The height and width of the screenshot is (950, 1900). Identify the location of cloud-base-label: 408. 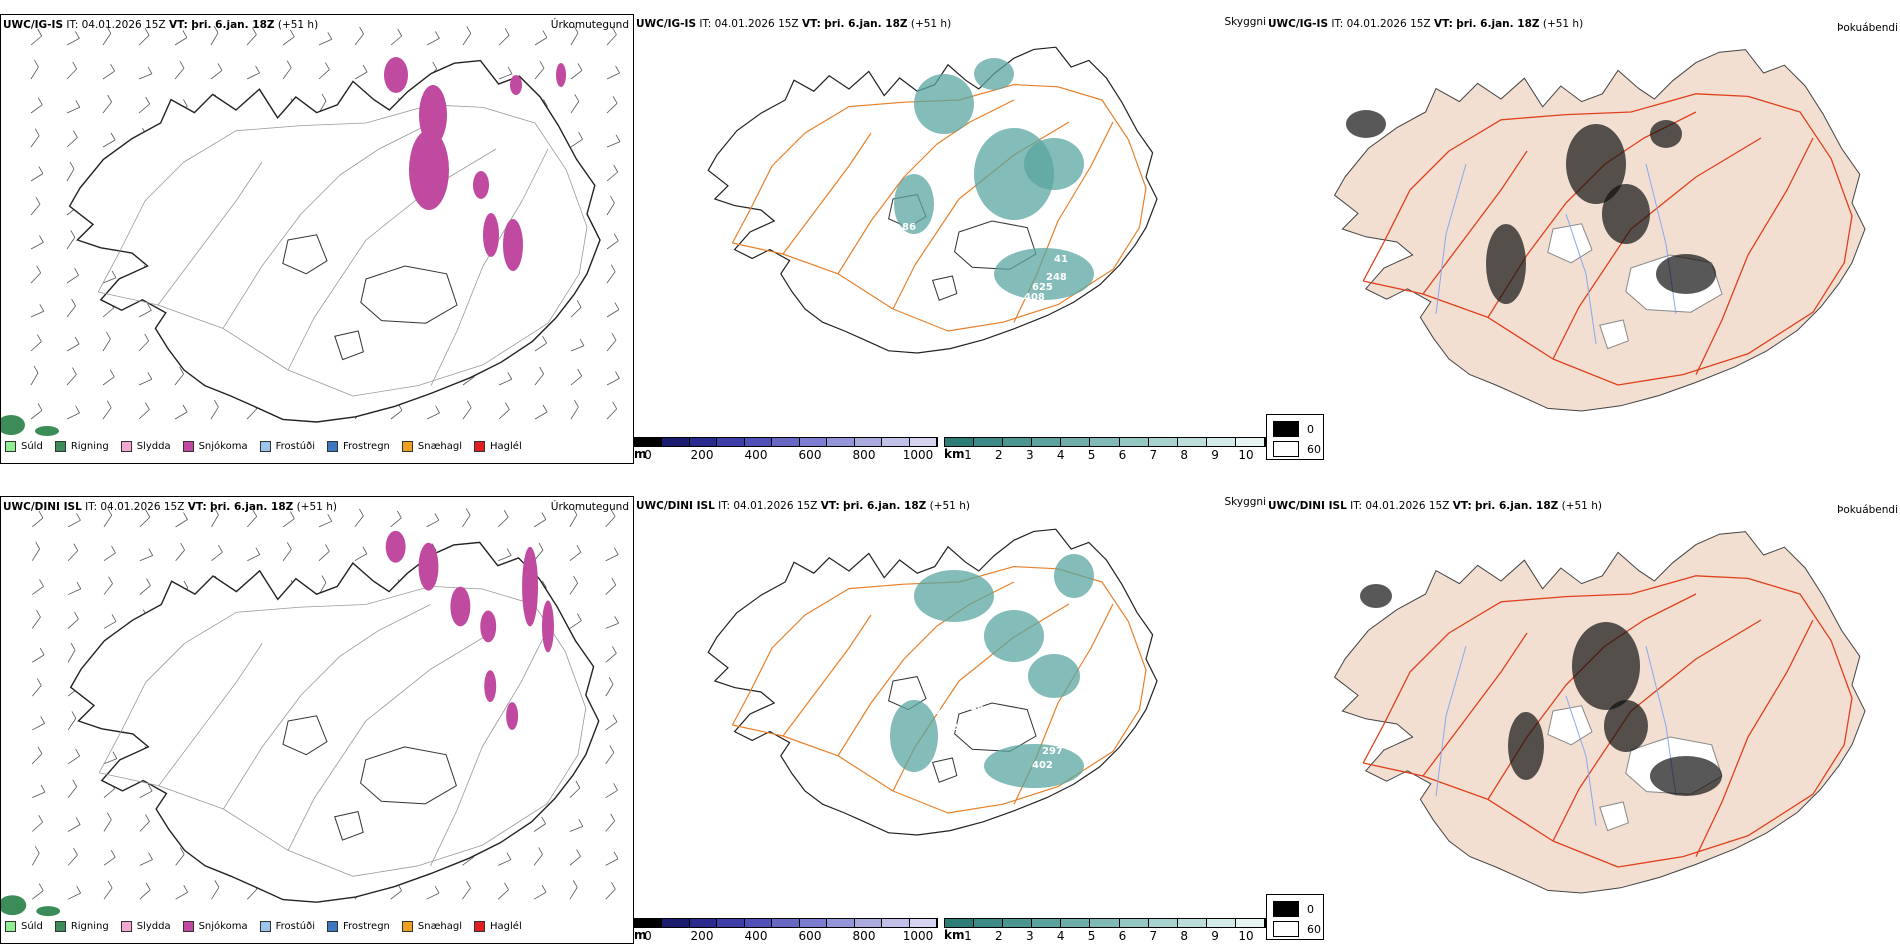
(1034, 297).